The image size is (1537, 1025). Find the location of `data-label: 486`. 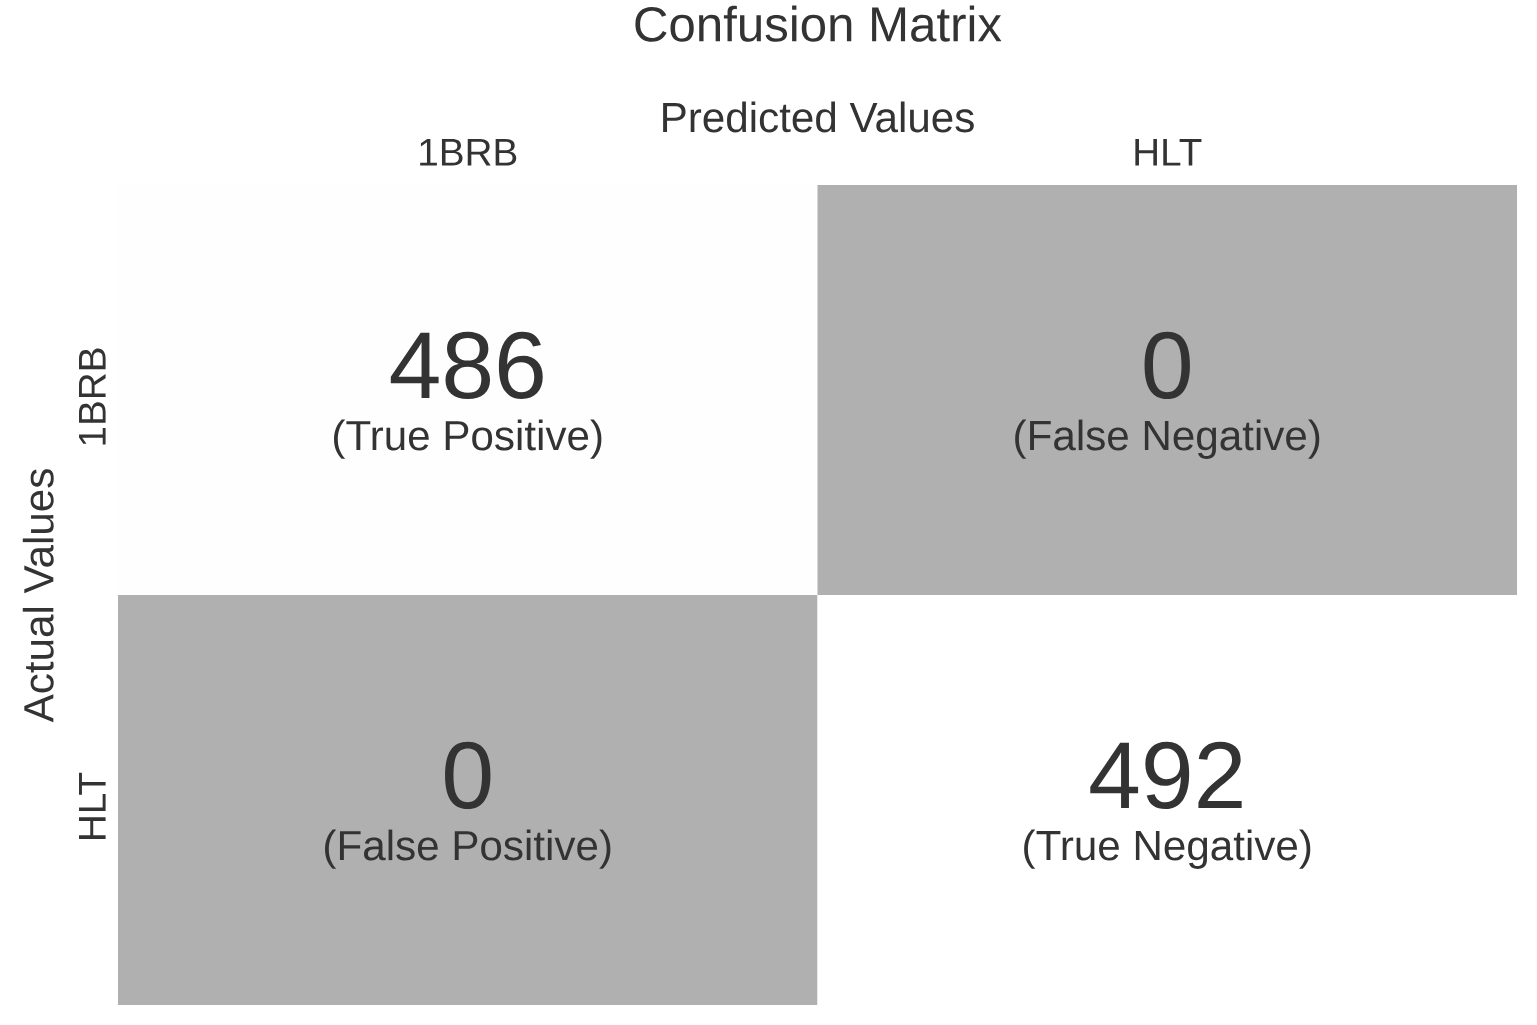

data-label: 486 is located at coordinates (466, 365).